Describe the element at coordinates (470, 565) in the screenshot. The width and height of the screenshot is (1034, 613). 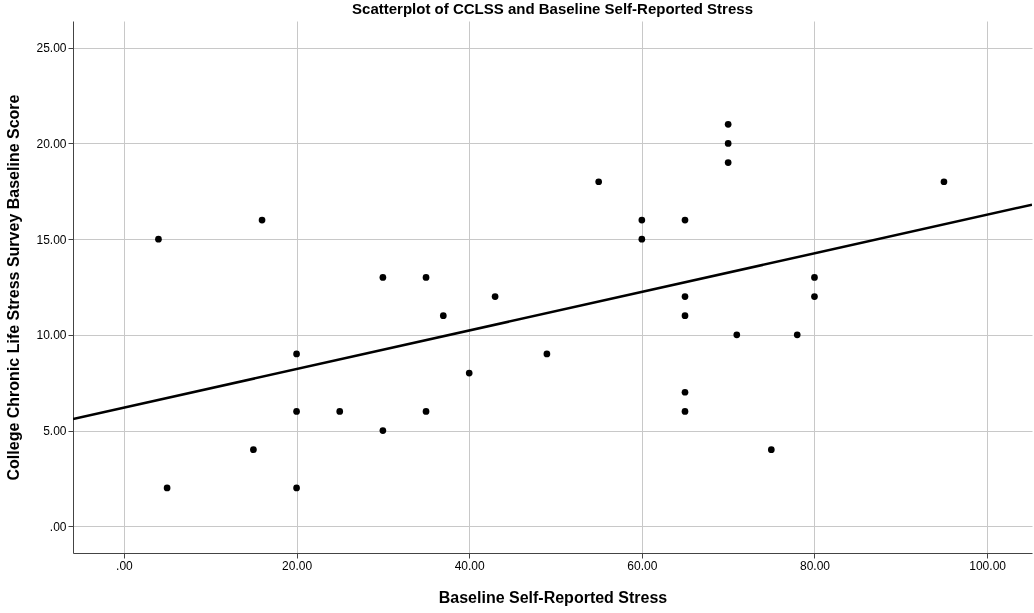
I see `x-tick-label: 40.00` at that location.